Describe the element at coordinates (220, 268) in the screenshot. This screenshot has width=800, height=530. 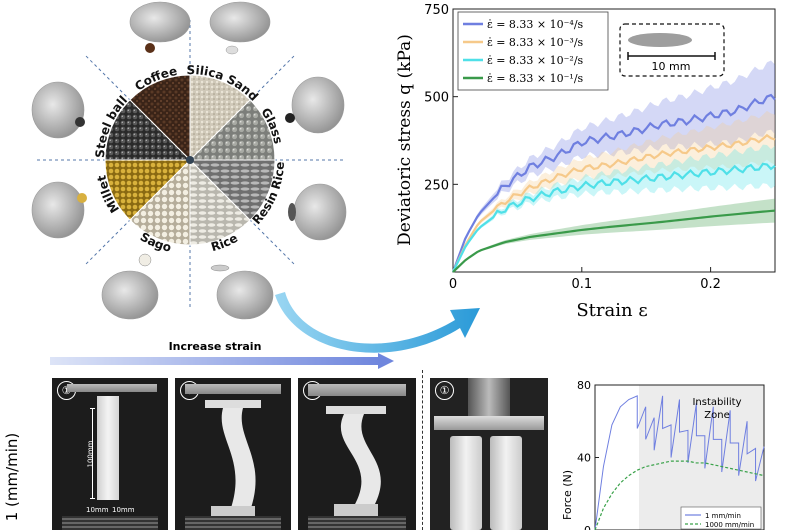
I see `grain-photo-rice` at that location.